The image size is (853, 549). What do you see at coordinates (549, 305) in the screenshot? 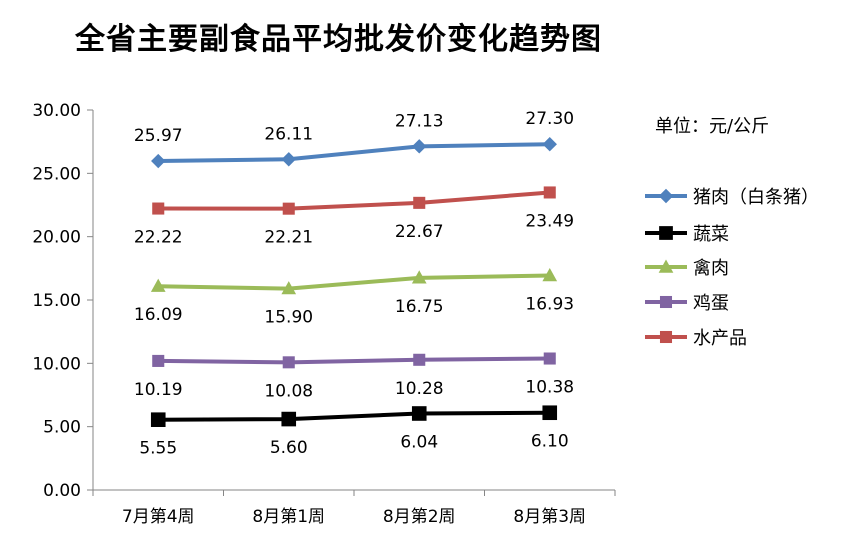
I see `data-label: 16.93` at bounding box center [549, 305].